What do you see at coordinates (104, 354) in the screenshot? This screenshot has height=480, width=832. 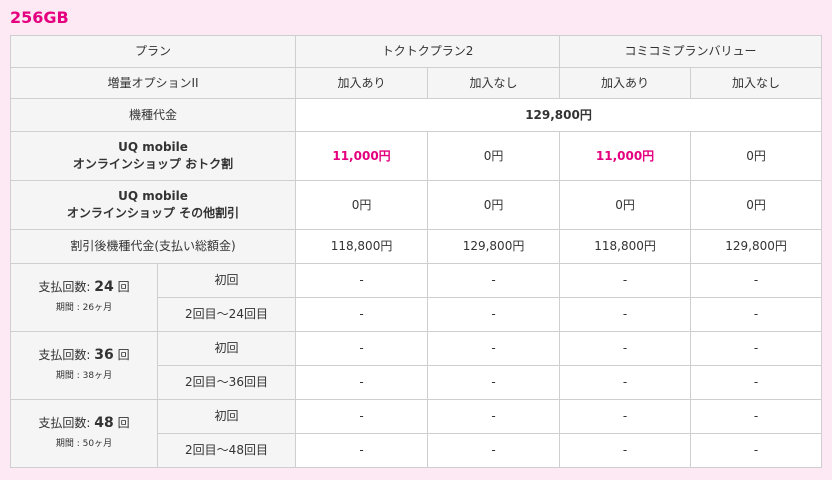 I see `count: 36` at bounding box center [104, 354].